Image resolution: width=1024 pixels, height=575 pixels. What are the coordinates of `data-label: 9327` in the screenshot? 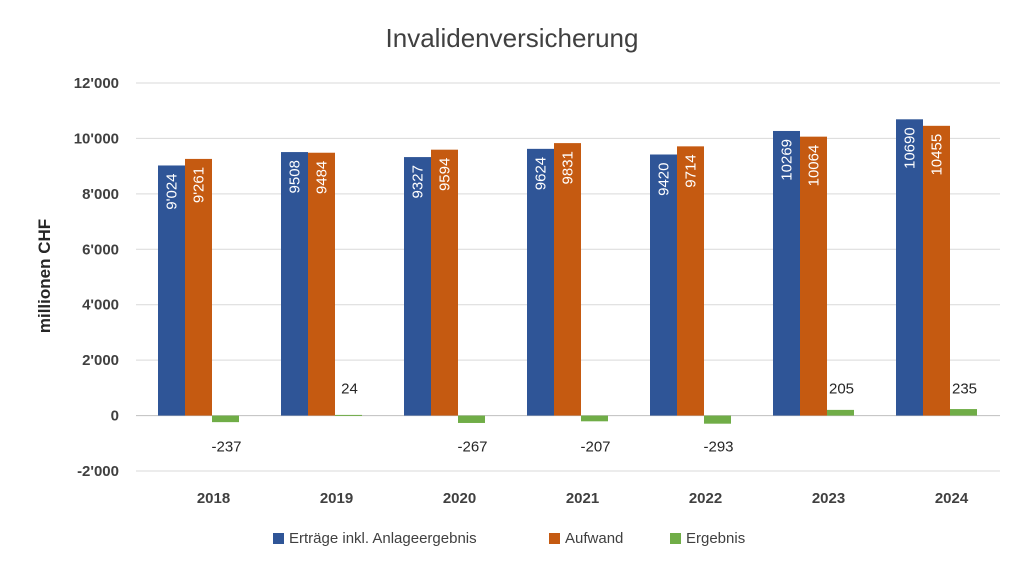 It's located at (418, 181).